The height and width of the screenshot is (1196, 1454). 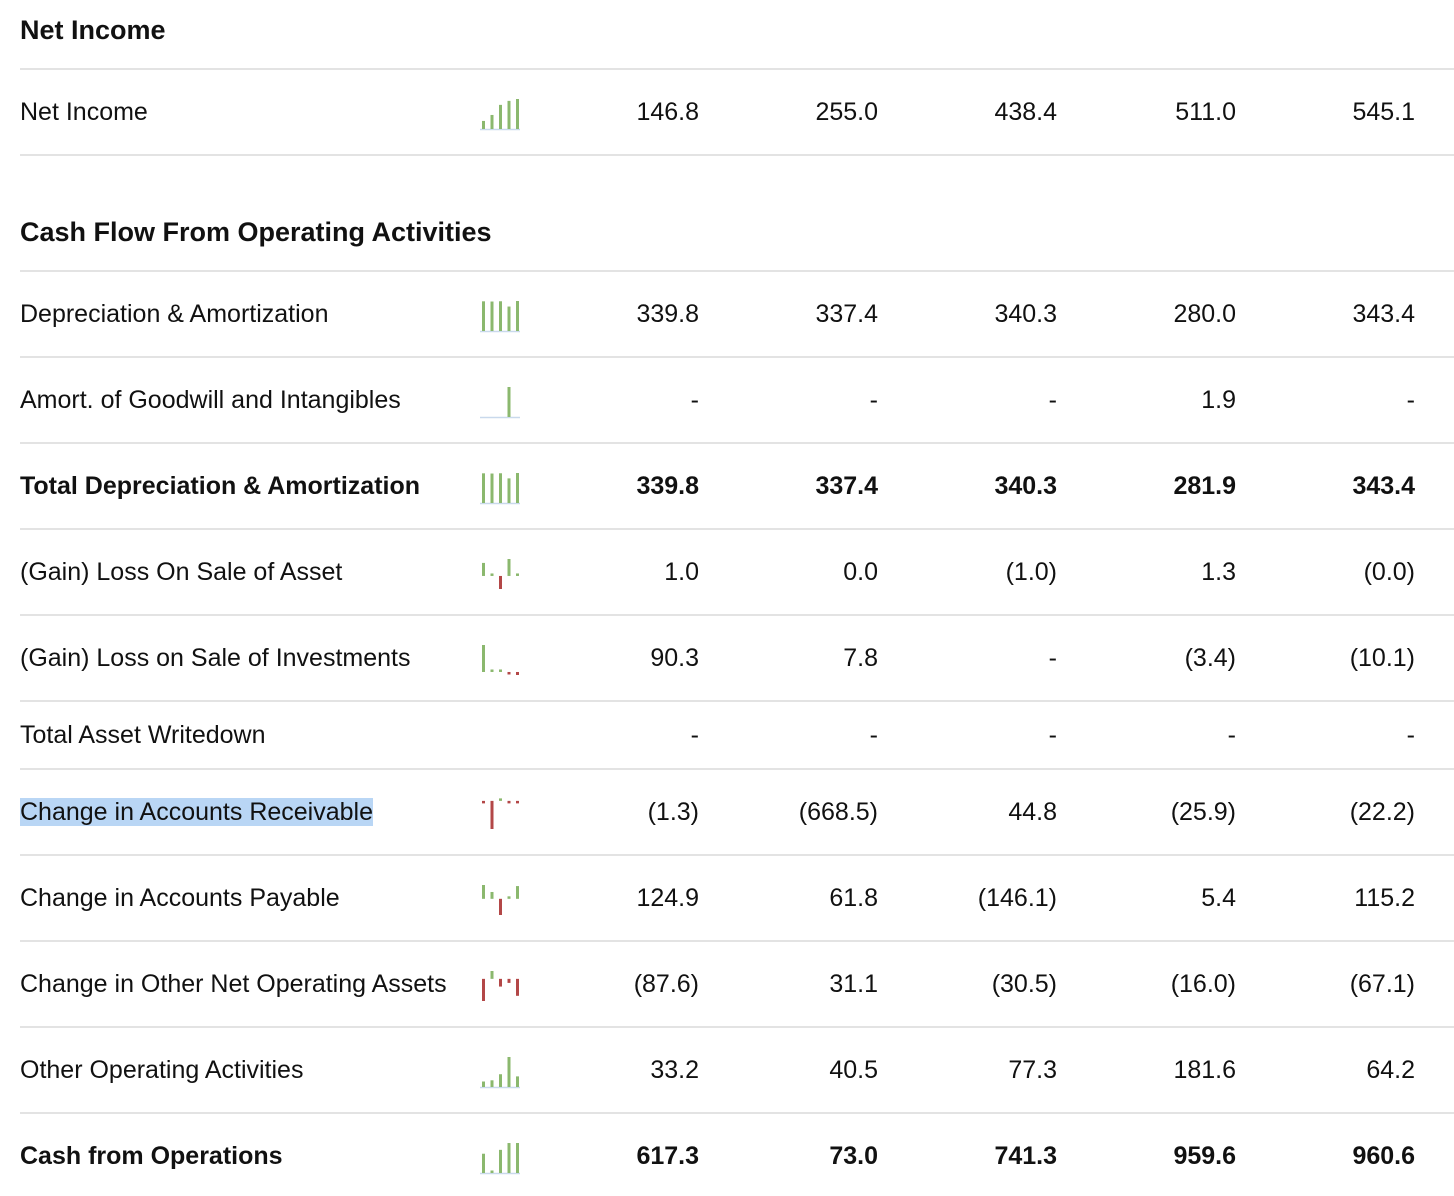 What do you see at coordinates (667, 112) in the screenshot?
I see `value-cell: 146.8` at bounding box center [667, 112].